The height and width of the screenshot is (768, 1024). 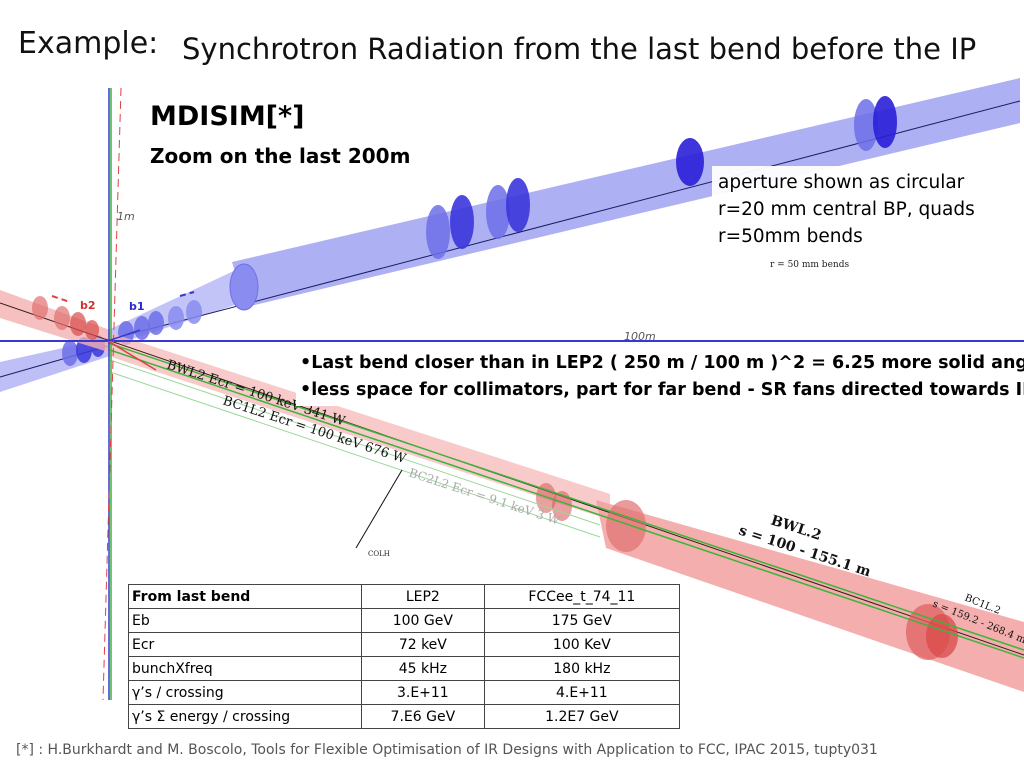 I want to click on table-cell: bunchXfreq, so click(x=245, y=668).